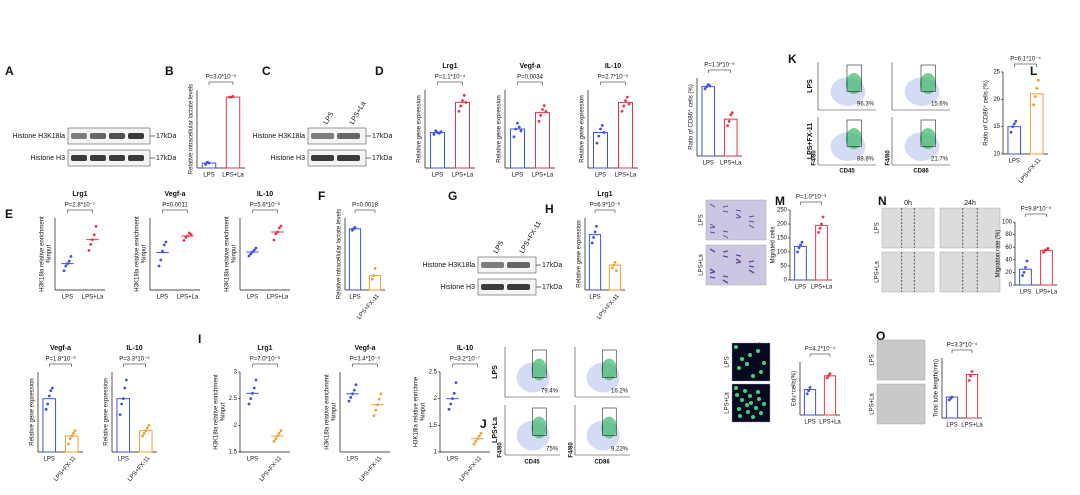  What do you see at coordinates (449, 66) in the screenshot?
I see `chart-title: Lrg1` at bounding box center [449, 66].